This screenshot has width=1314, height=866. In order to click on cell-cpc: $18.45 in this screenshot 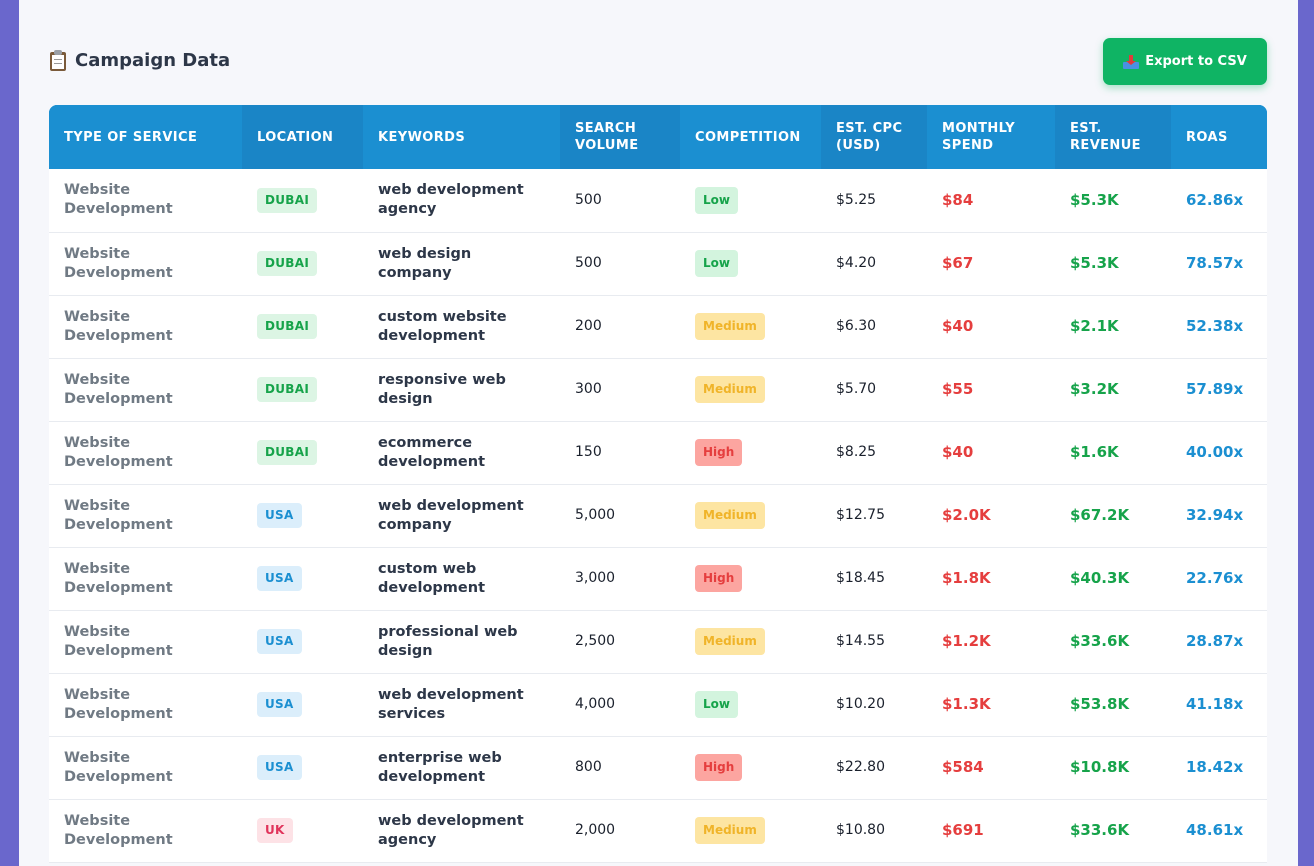, I will do `click(860, 578)`.